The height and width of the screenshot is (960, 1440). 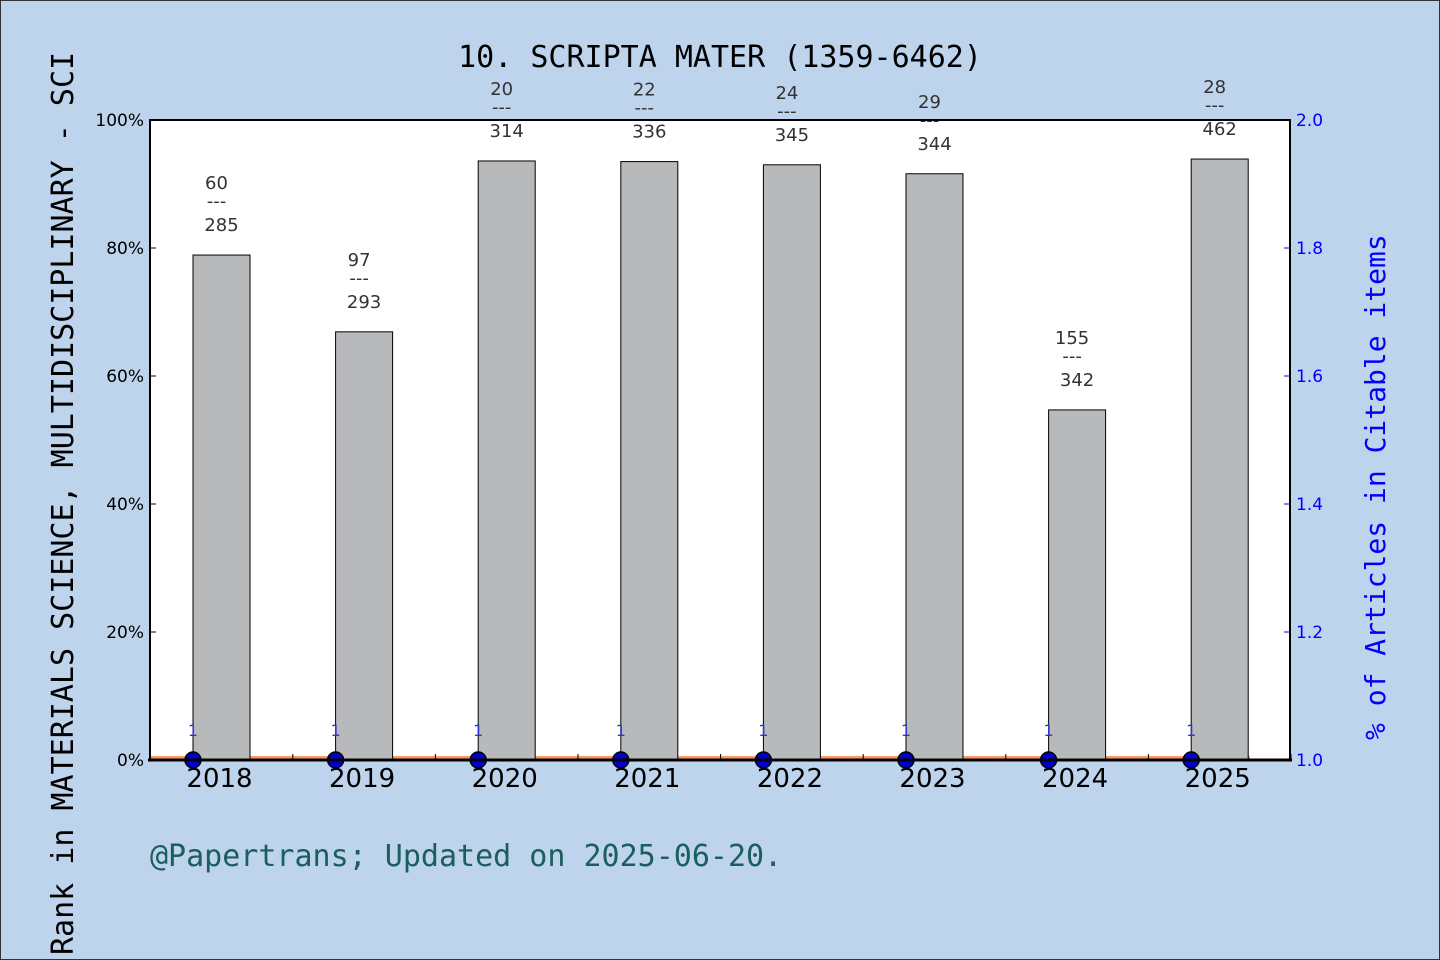 I want to click on x-tick-label: 2023, so click(x=932, y=779).